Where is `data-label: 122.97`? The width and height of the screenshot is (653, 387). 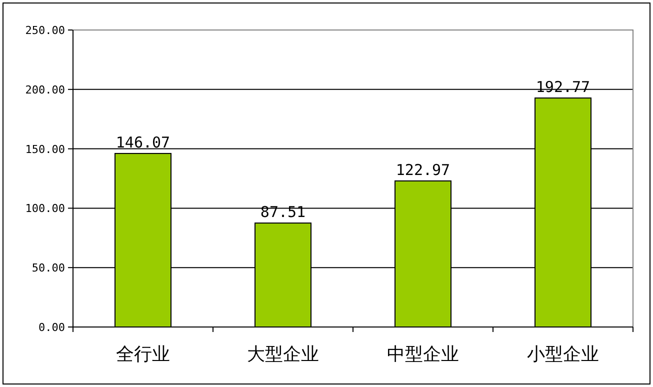 data-label: 122.97 is located at coordinates (423, 169).